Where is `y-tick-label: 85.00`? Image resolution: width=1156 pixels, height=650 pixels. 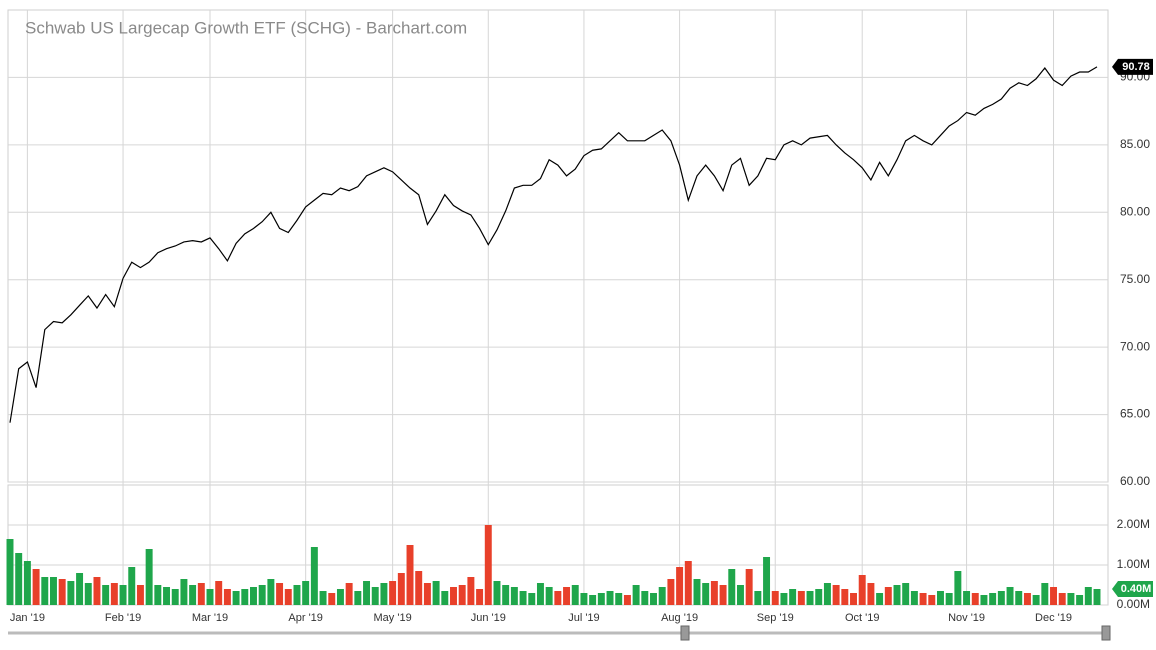 y-tick-label: 85.00 is located at coordinates (1135, 144).